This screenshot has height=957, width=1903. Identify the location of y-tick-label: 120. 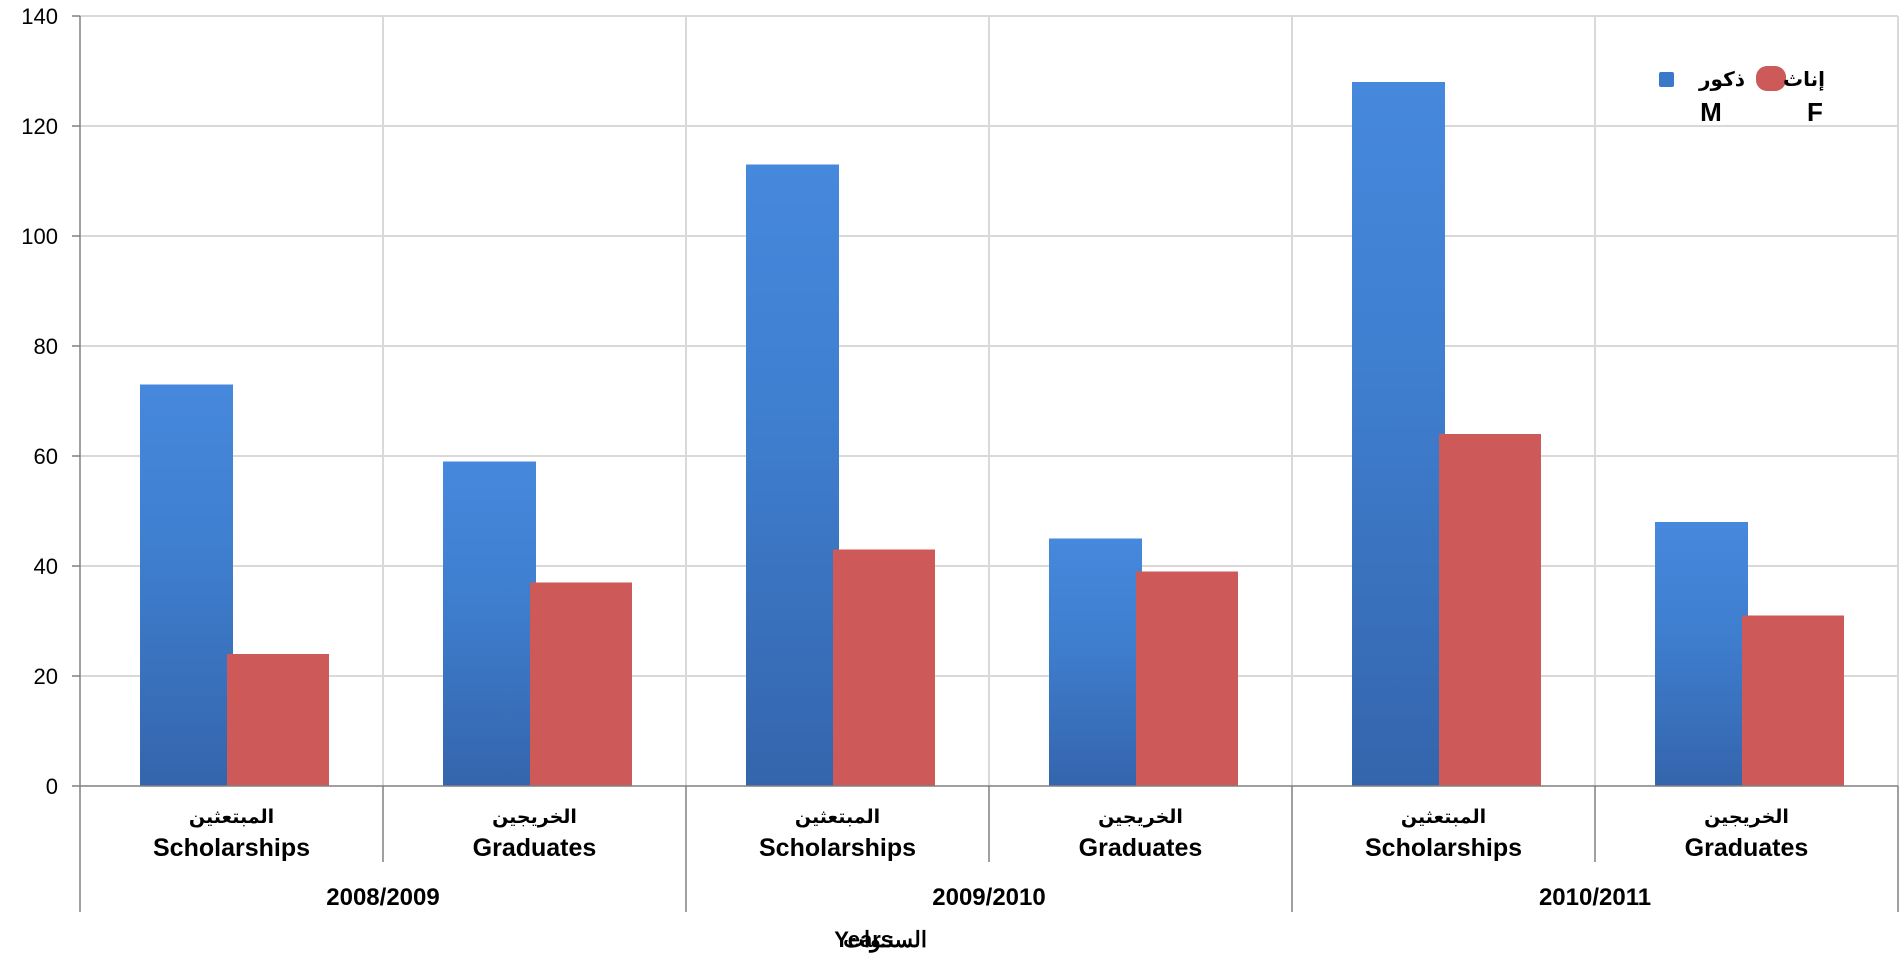
(39, 126).